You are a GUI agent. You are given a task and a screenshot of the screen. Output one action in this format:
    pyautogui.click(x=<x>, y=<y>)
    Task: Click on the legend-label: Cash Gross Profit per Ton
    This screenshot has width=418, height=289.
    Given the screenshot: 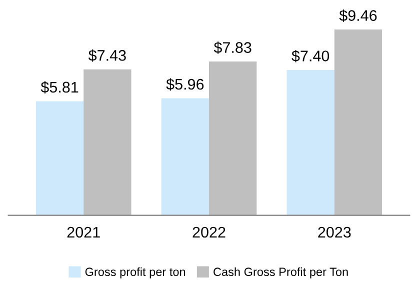 What is the action you would take?
    pyautogui.click(x=281, y=272)
    